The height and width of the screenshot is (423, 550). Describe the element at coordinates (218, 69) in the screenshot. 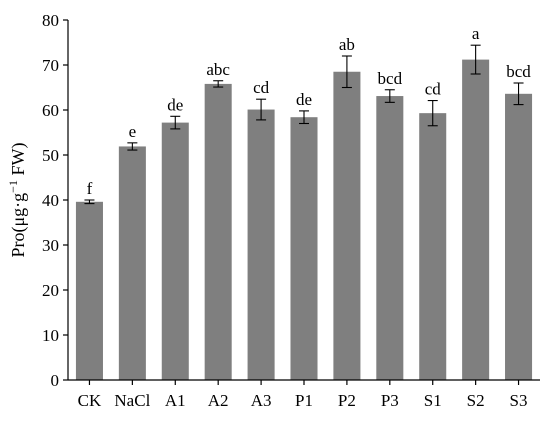

I see `significance-label-a2: abc` at that location.